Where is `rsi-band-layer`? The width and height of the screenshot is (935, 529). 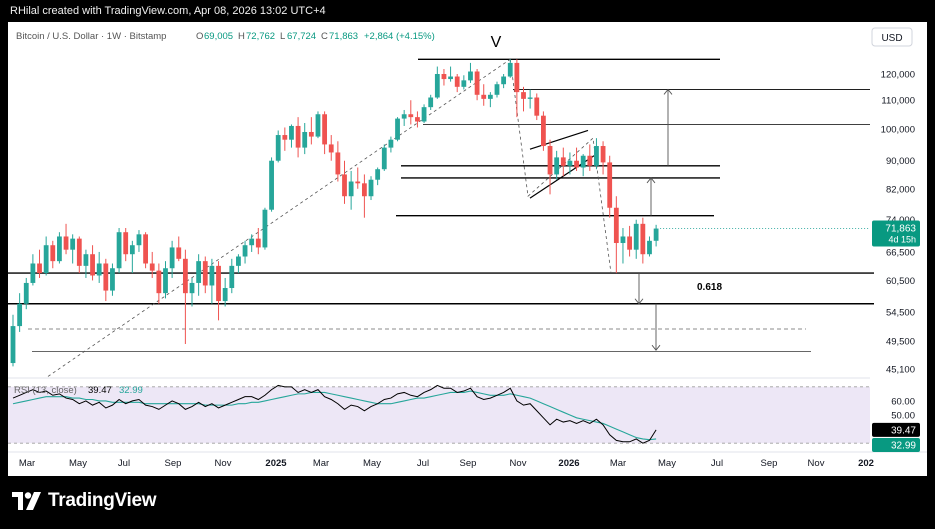
rsi-band-layer is located at coordinates (439, 410).